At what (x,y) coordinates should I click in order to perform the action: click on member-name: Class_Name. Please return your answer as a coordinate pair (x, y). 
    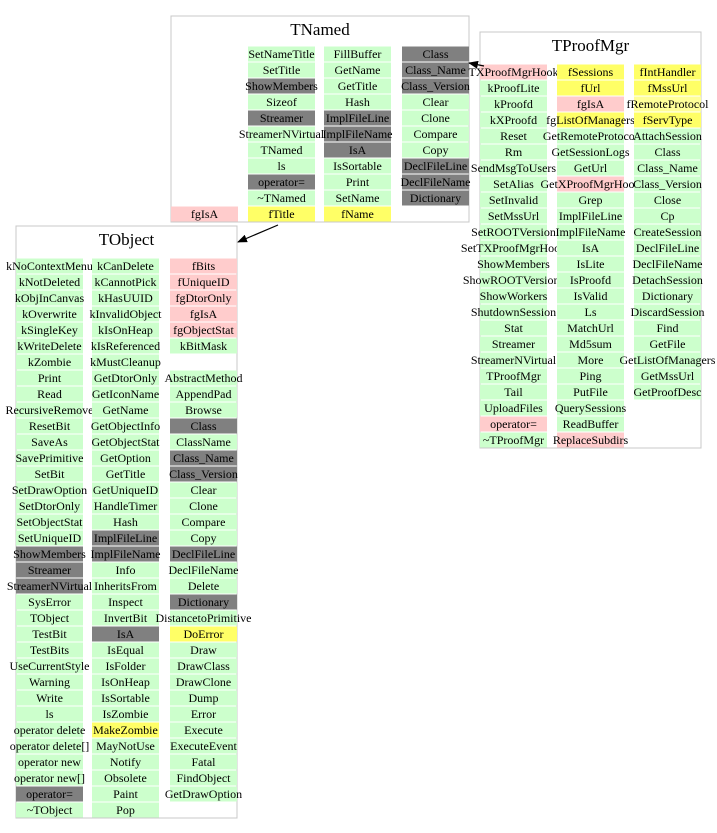
    Looking at the image, I should click on (667, 168).